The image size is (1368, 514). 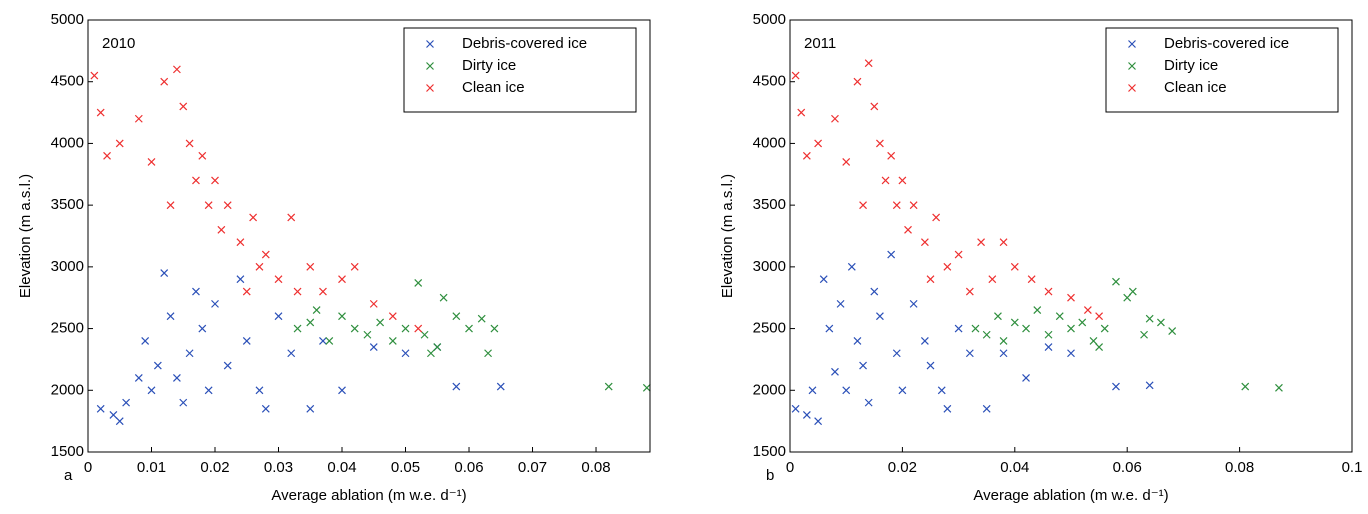 What do you see at coordinates (520, 70) in the screenshot?
I see `legend-box` at bounding box center [520, 70].